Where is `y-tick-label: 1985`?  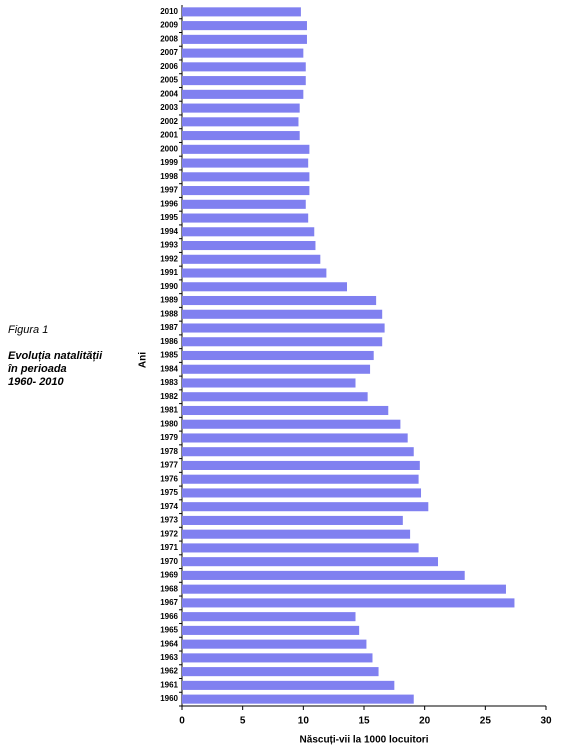
y-tick-label: 1985 is located at coordinates (169, 355).